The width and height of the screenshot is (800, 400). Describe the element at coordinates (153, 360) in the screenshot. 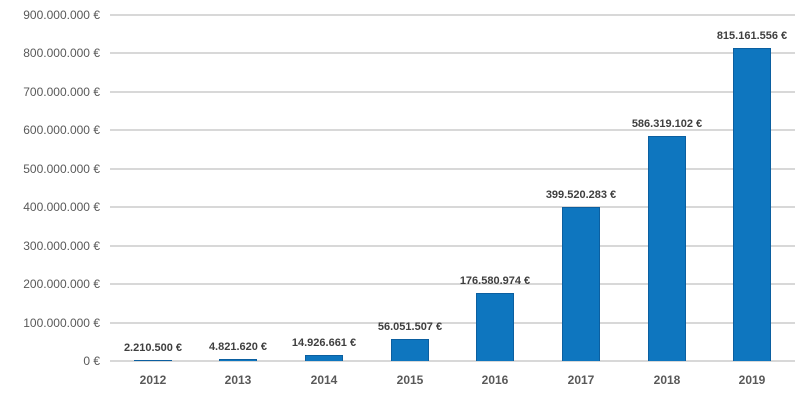

I see `bar-2012` at that location.